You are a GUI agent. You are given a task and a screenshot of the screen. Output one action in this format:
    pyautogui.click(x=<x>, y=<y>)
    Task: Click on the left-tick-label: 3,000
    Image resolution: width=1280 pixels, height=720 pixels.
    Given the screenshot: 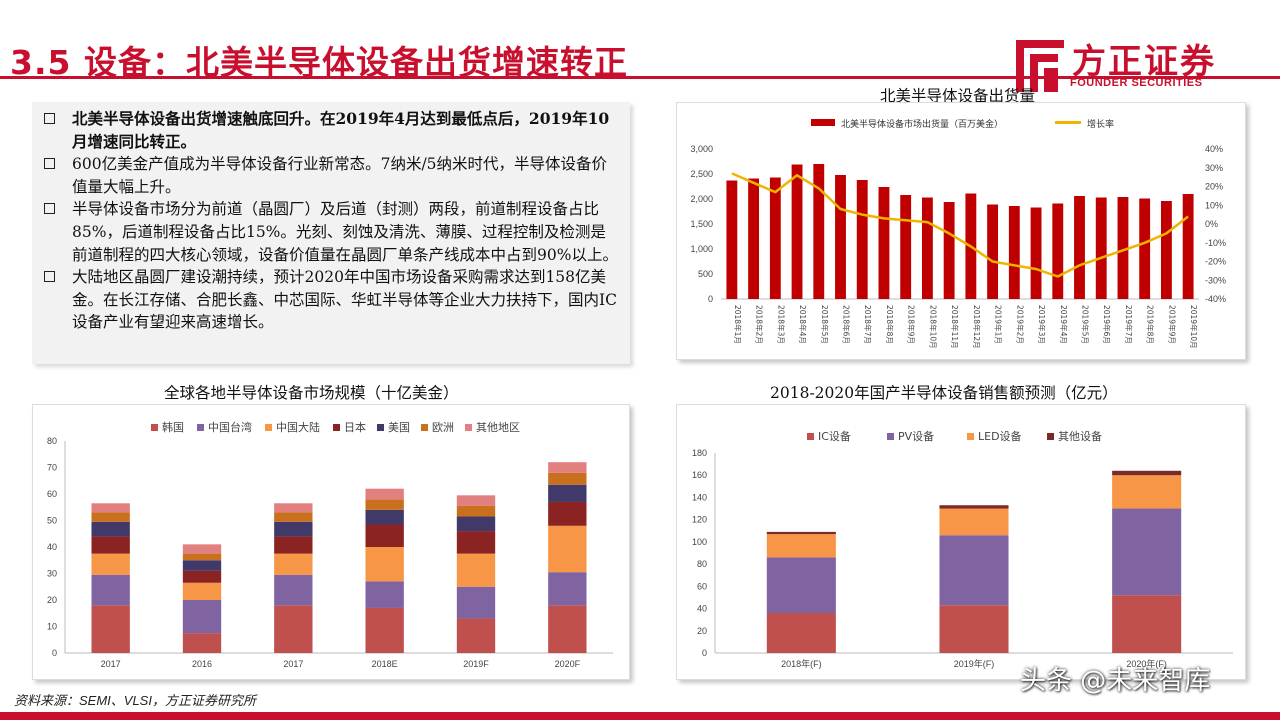 What is the action you would take?
    pyautogui.click(x=701, y=149)
    